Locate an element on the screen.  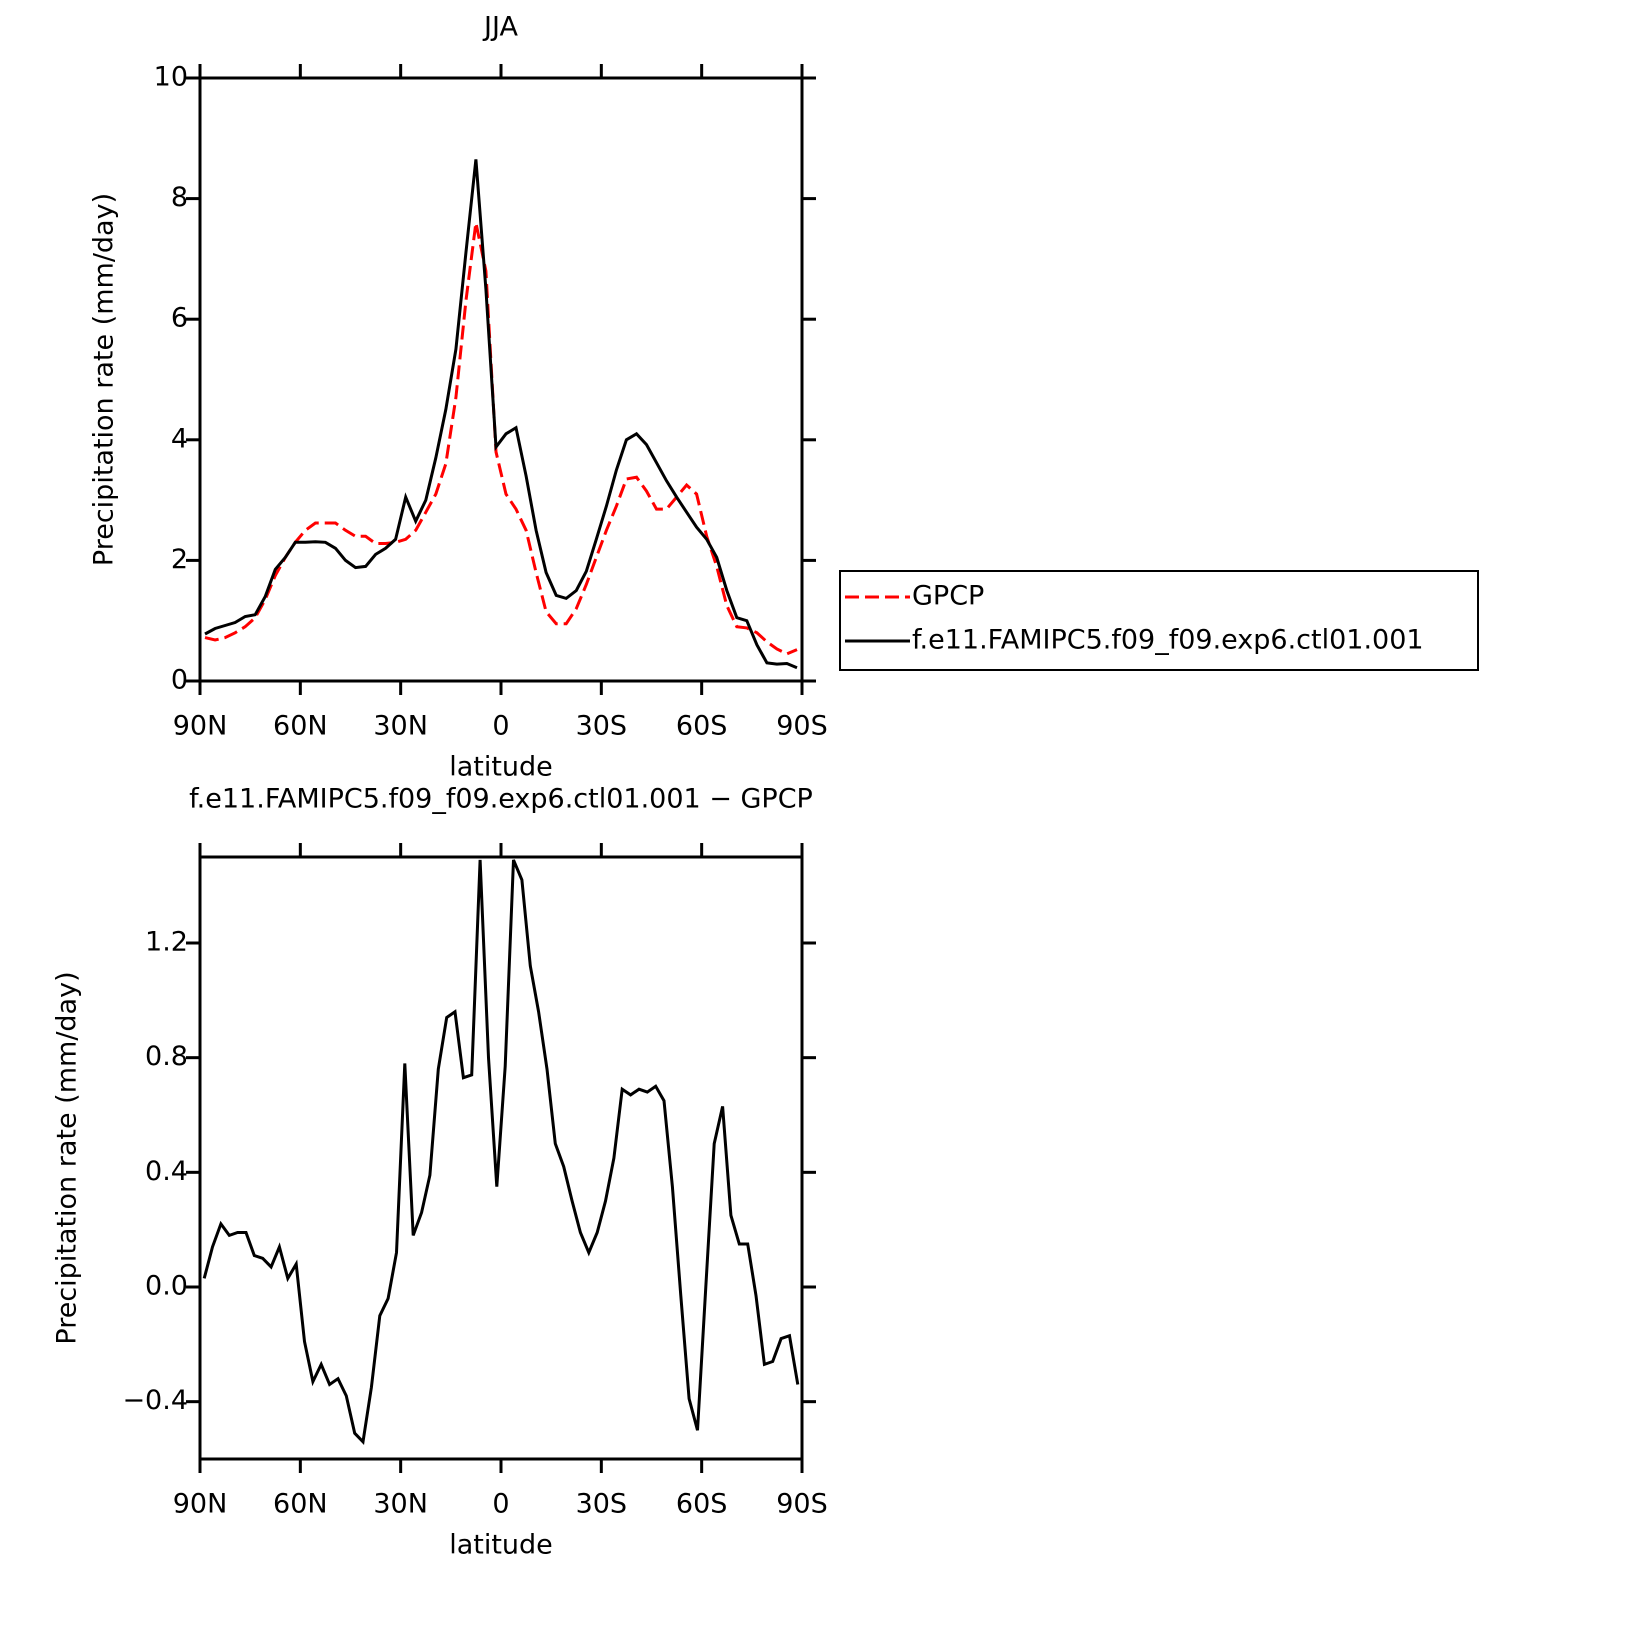
legend-label: GPCP is located at coordinates (948, 596).